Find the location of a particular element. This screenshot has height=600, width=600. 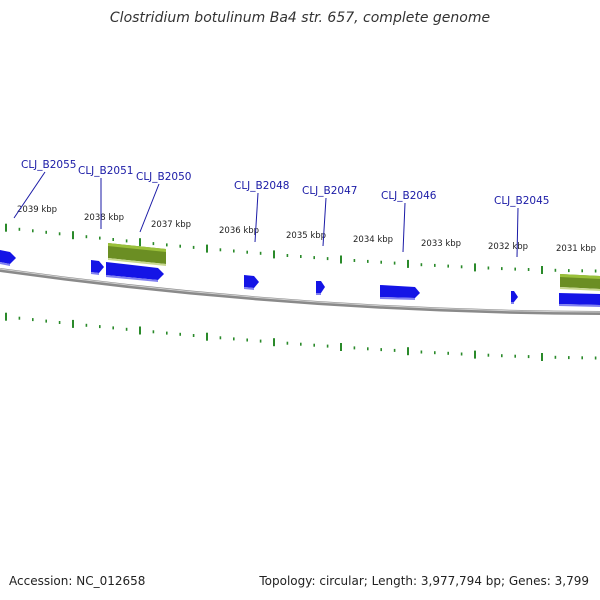

kbp-label: 2032 kbp is located at coordinates (508, 247).